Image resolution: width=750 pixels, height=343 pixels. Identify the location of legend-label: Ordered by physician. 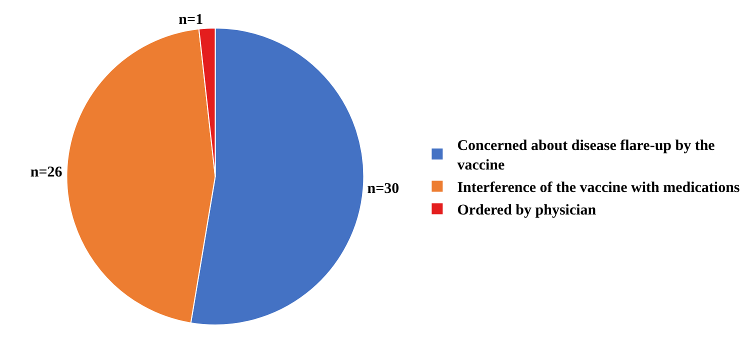
(527, 210).